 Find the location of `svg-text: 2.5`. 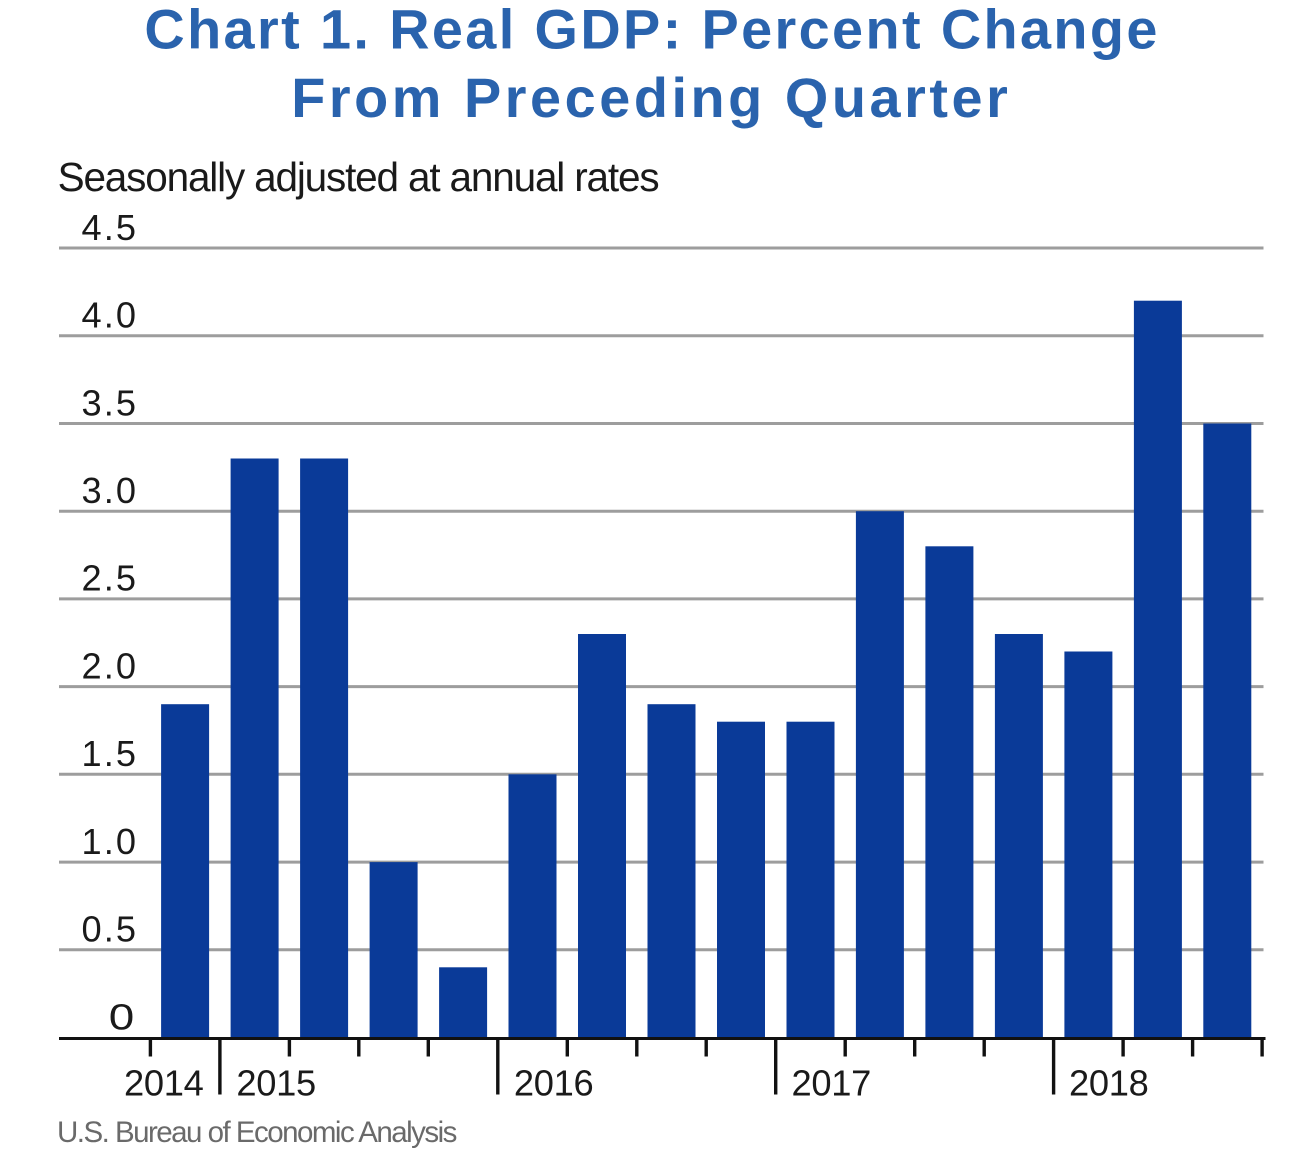

svg-text: 2.5 is located at coordinates (109, 578).